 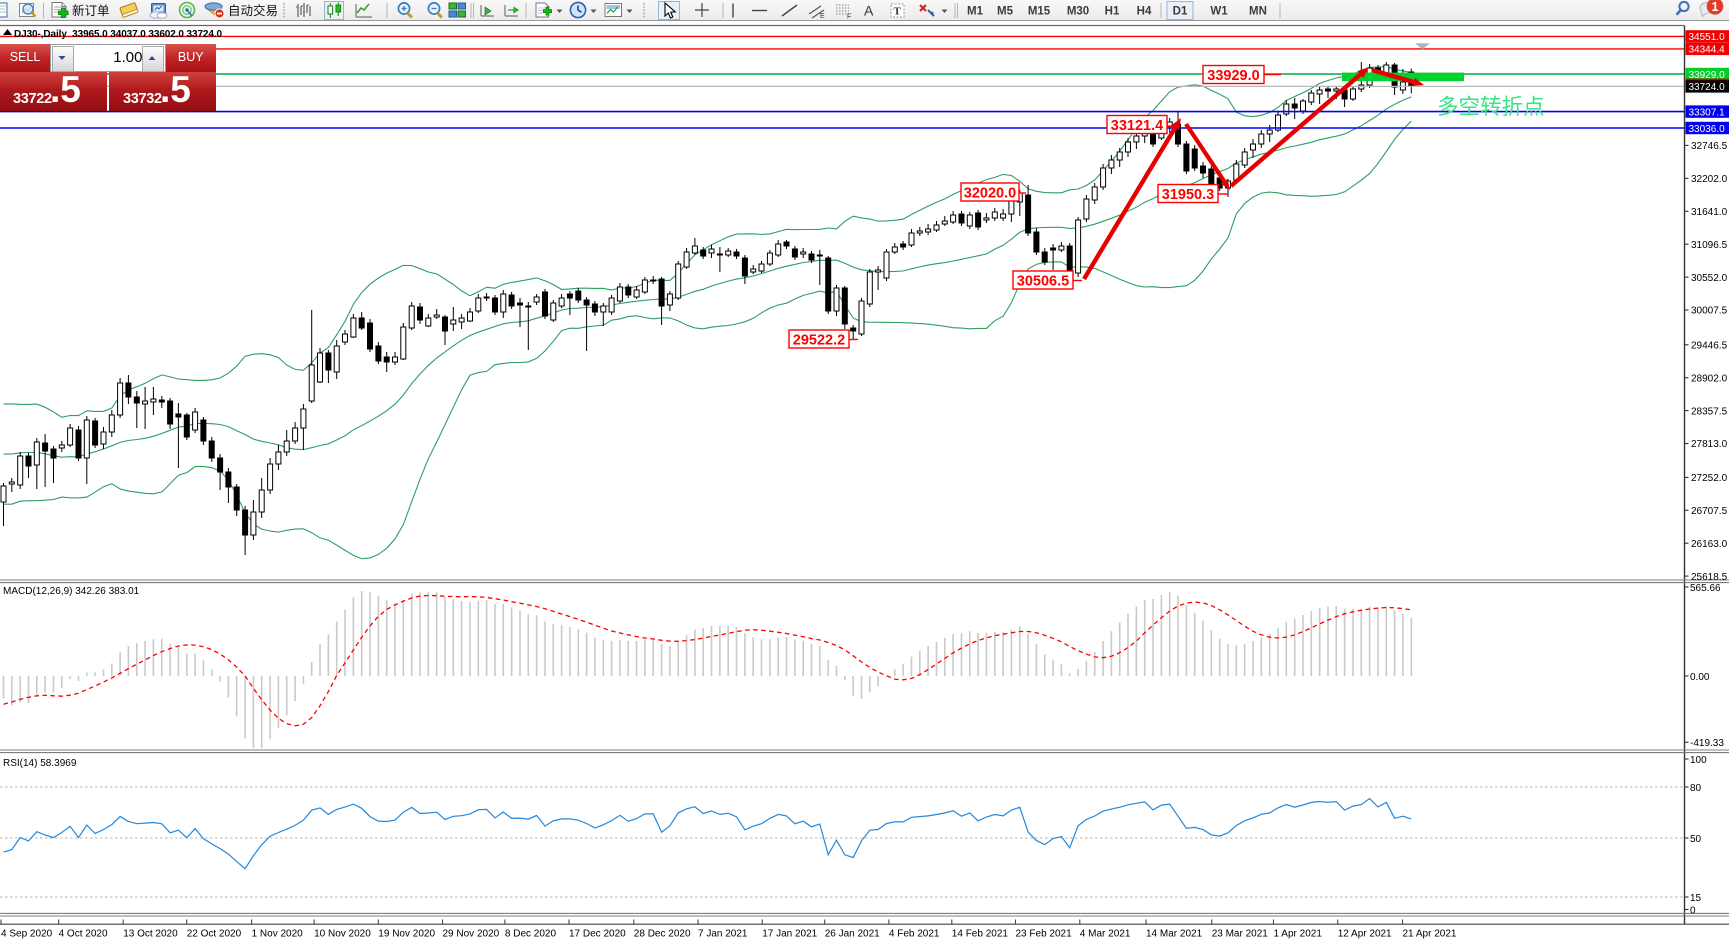 What do you see at coordinates (975, 12) in the screenshot?
I see `svg-text: M1` at bounding box center [975, 12].